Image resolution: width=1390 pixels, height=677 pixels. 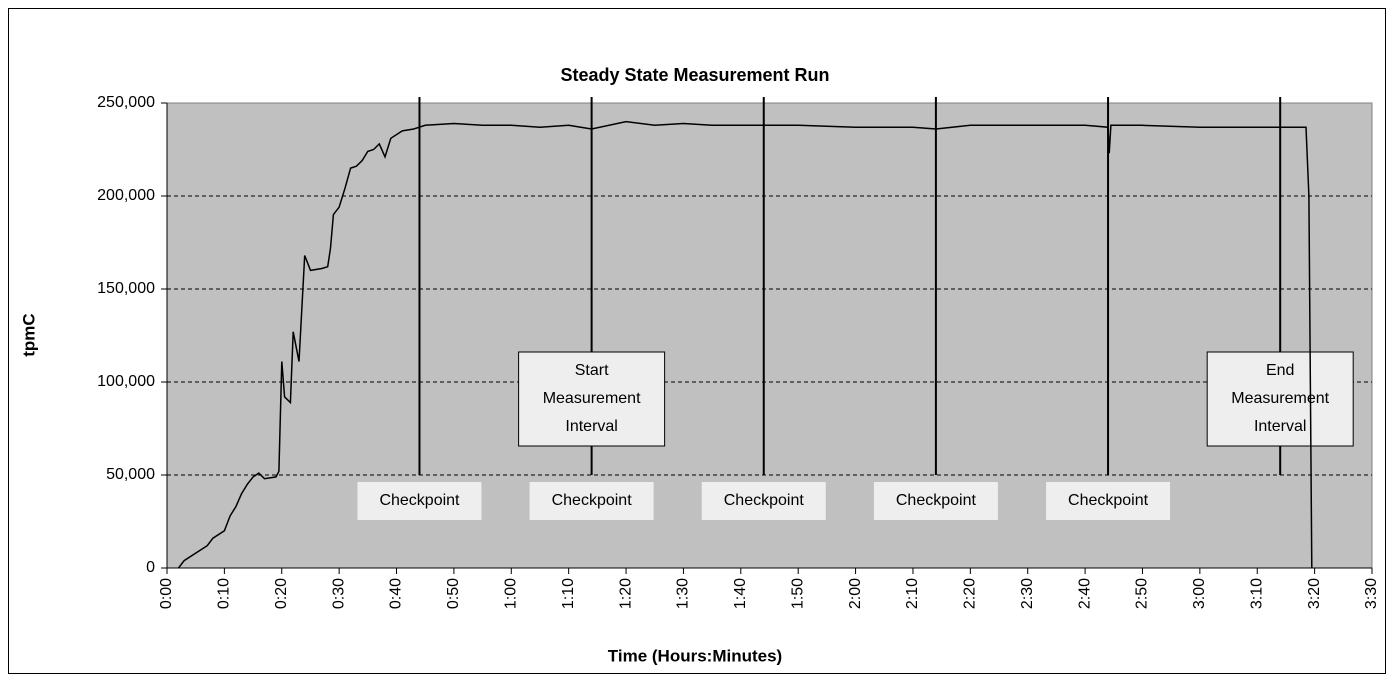 What do you see at coordinates (396, 593) in the screenshot?
I see `x-tick-label: 0:40` at bounding box center [396, 593].